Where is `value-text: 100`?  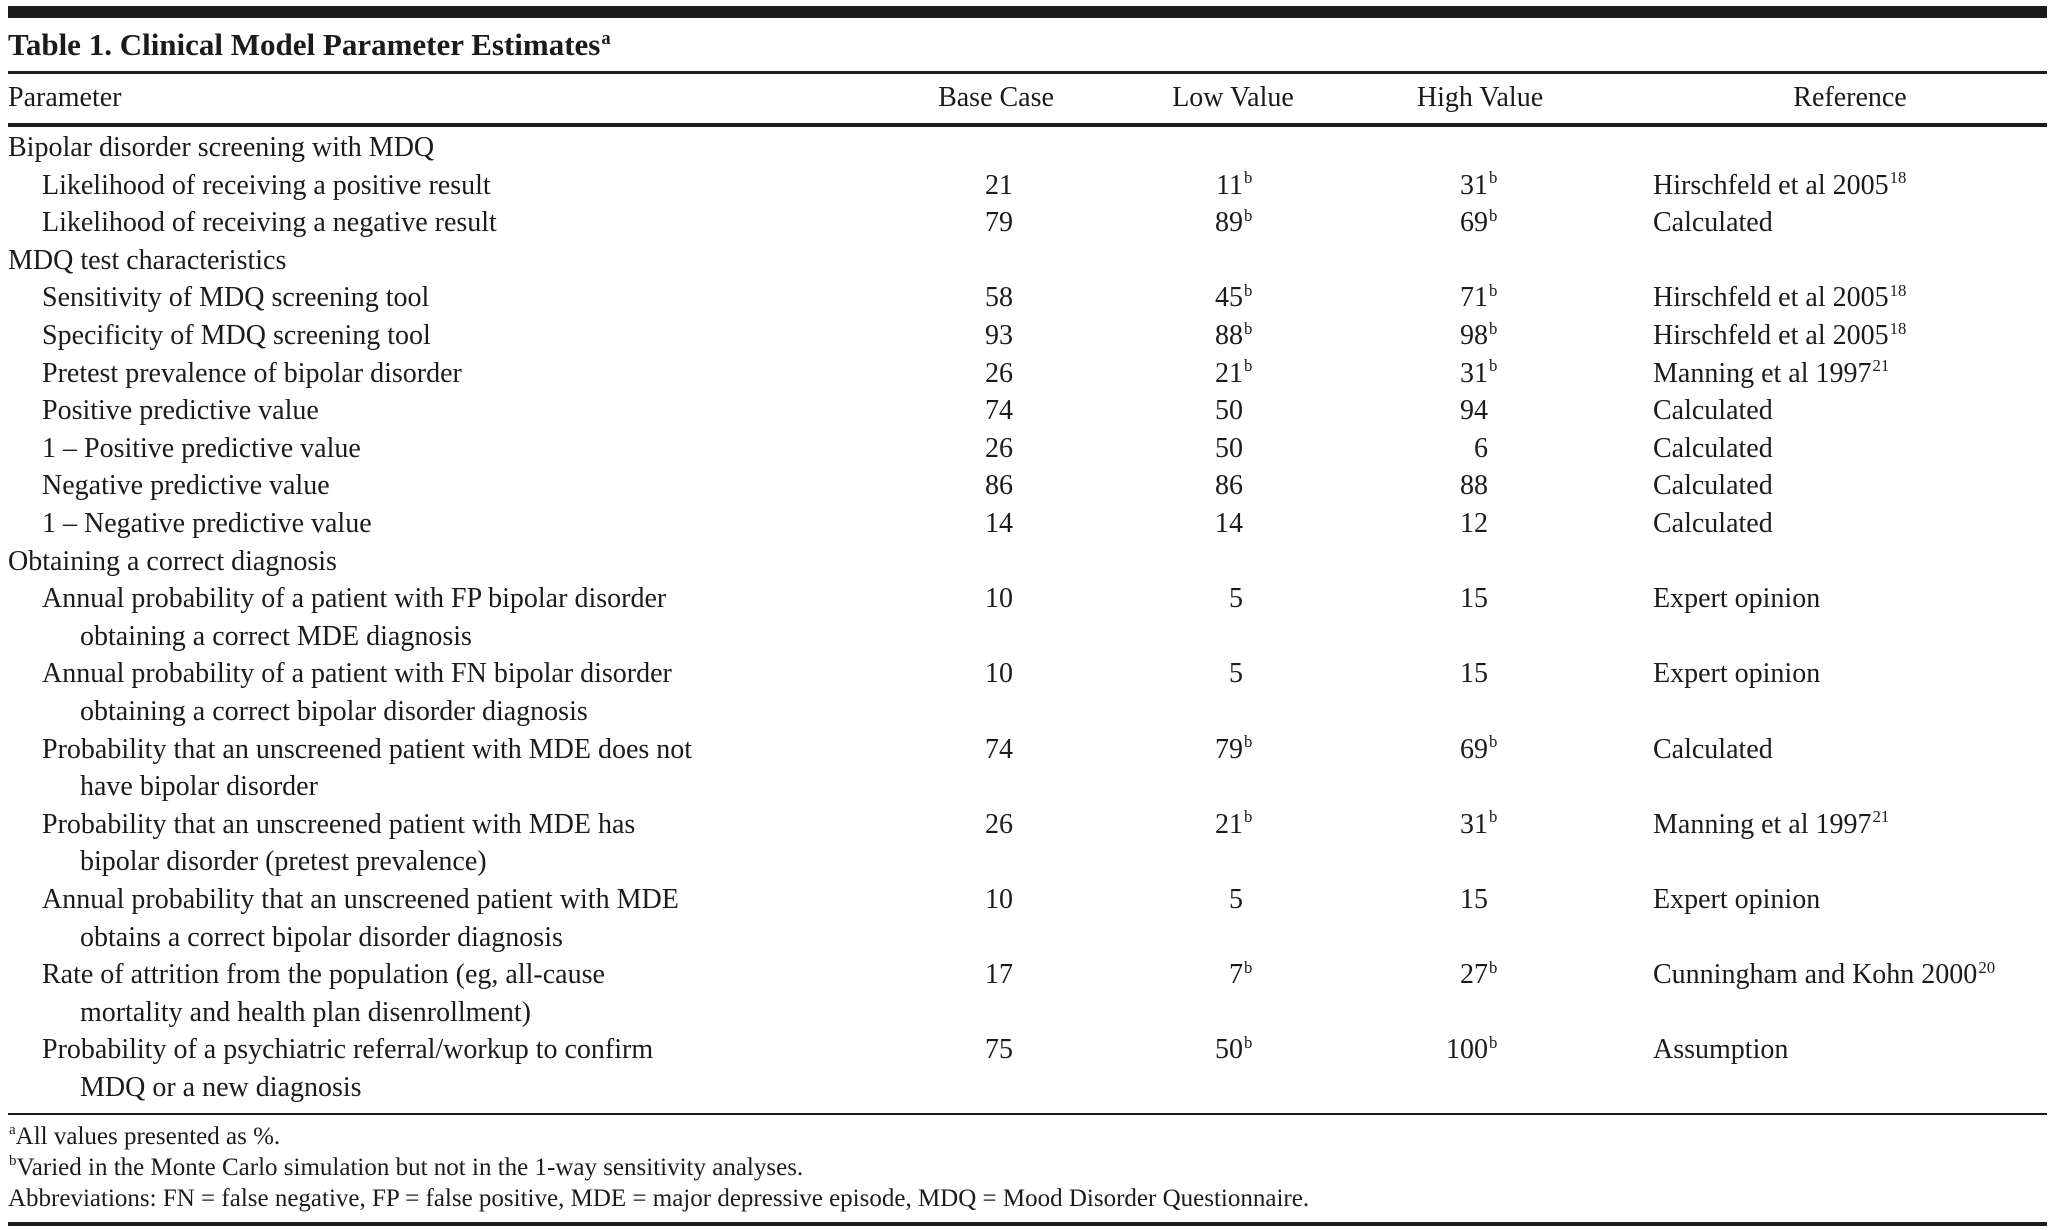
value-text: 100 is located at coordinates (1467, 1050).